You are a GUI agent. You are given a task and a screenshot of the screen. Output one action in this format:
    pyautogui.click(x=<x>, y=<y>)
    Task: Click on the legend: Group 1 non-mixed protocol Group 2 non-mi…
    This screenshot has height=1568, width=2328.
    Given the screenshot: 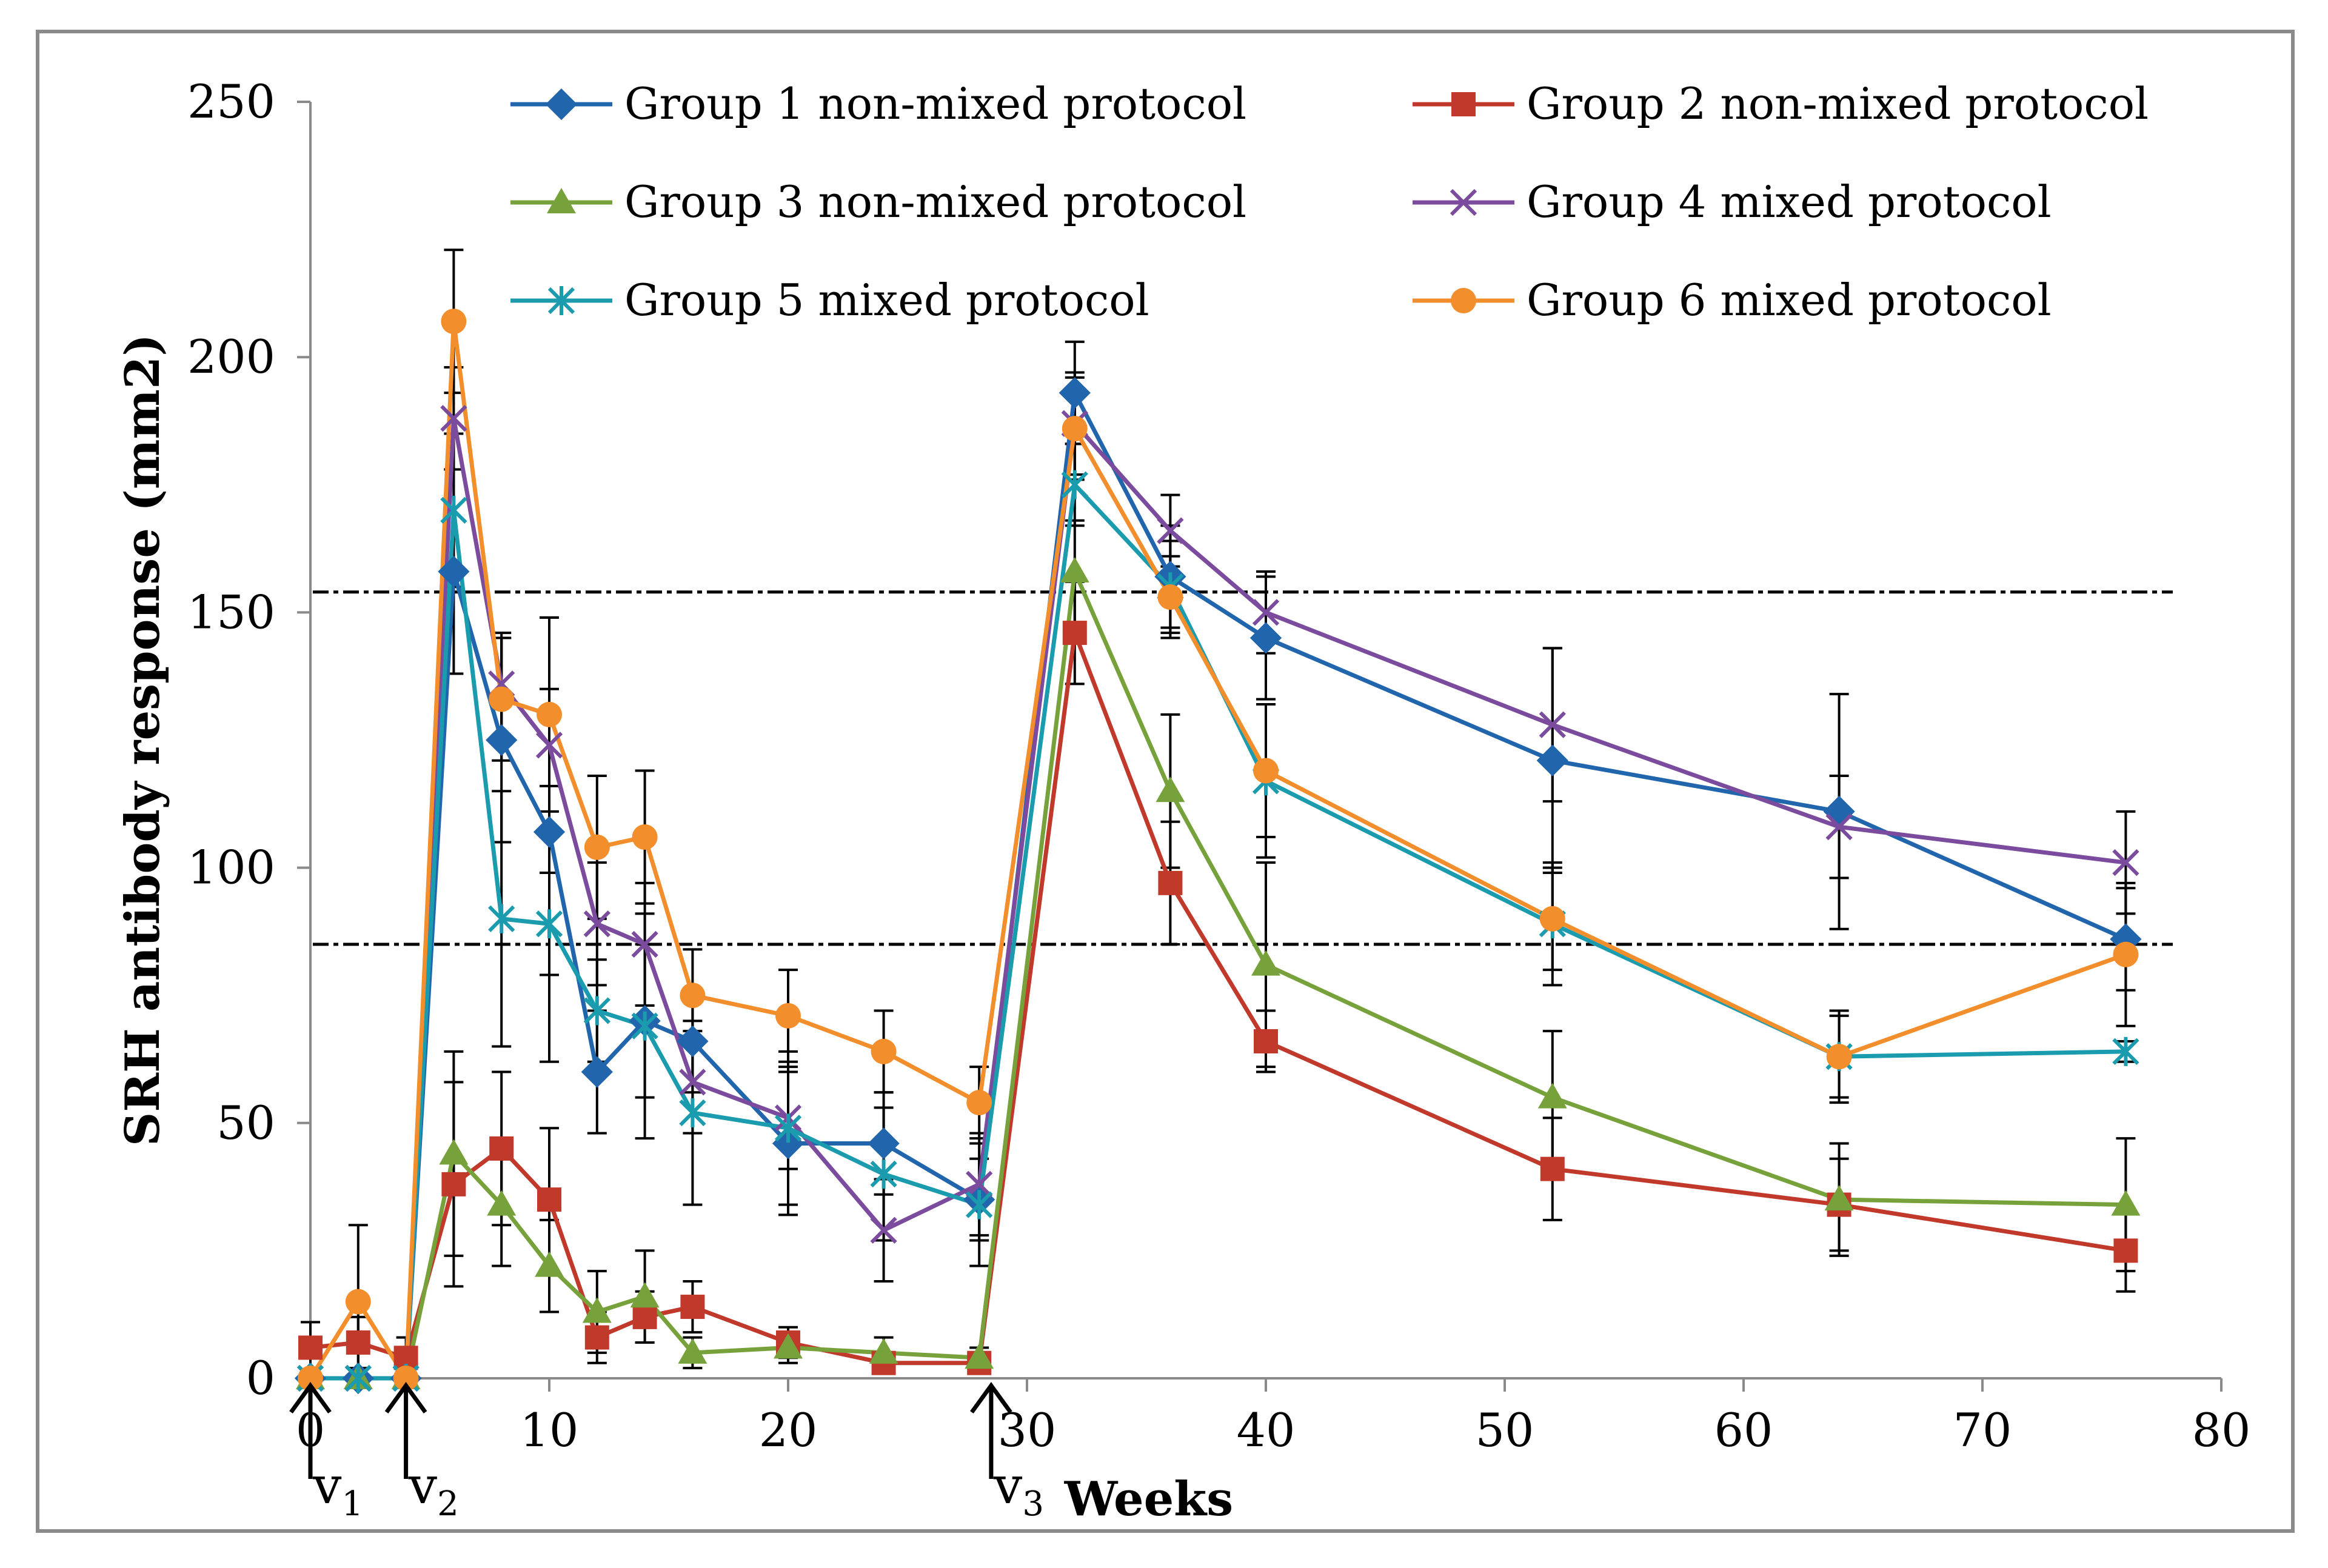 What is the action you would take?
    pyautogui.click(x=1329, y=201)
    